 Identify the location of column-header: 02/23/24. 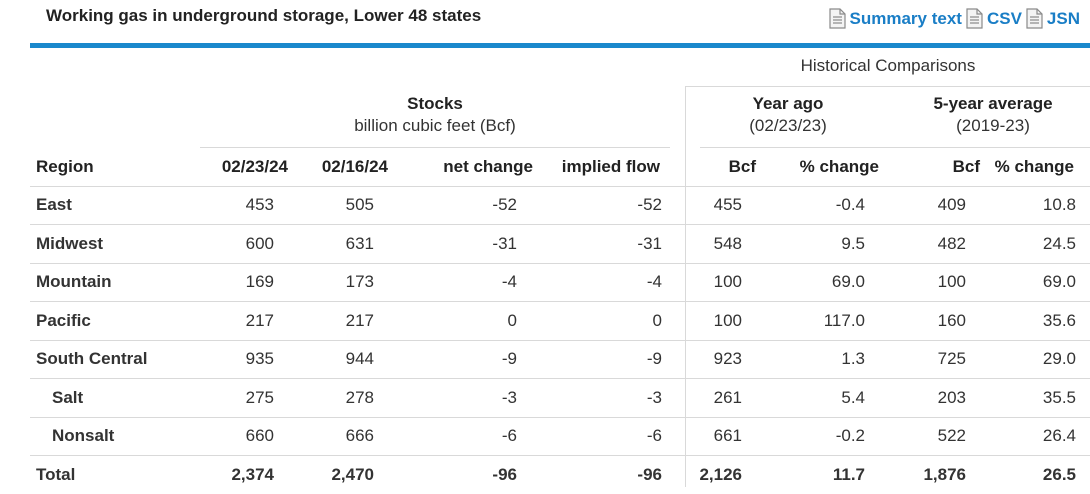
(244, 167).